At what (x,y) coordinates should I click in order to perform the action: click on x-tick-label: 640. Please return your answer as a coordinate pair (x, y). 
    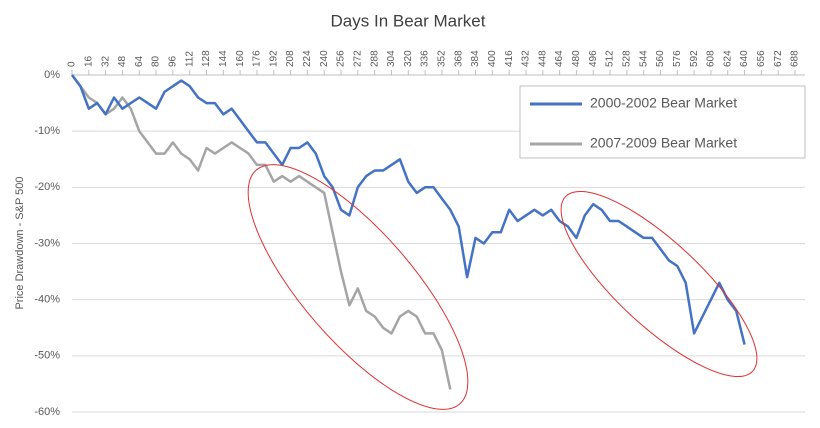
    Looking at the image, I should click on (744, 58).